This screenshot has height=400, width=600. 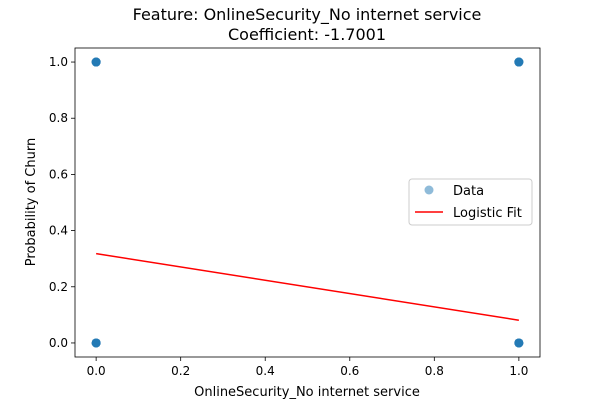 I want to click on y-axis-label: Probability of Churn, so click(x=31, y=202).